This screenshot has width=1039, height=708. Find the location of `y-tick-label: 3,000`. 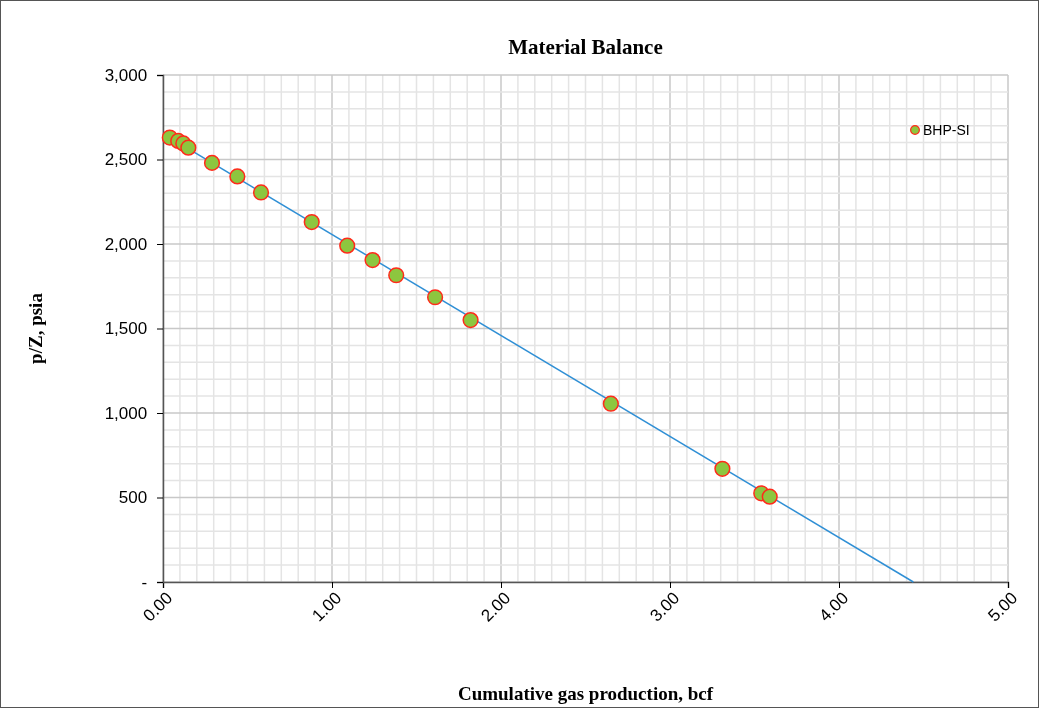

y-tick-label: 3,000 is located at coordinates (126, 75).